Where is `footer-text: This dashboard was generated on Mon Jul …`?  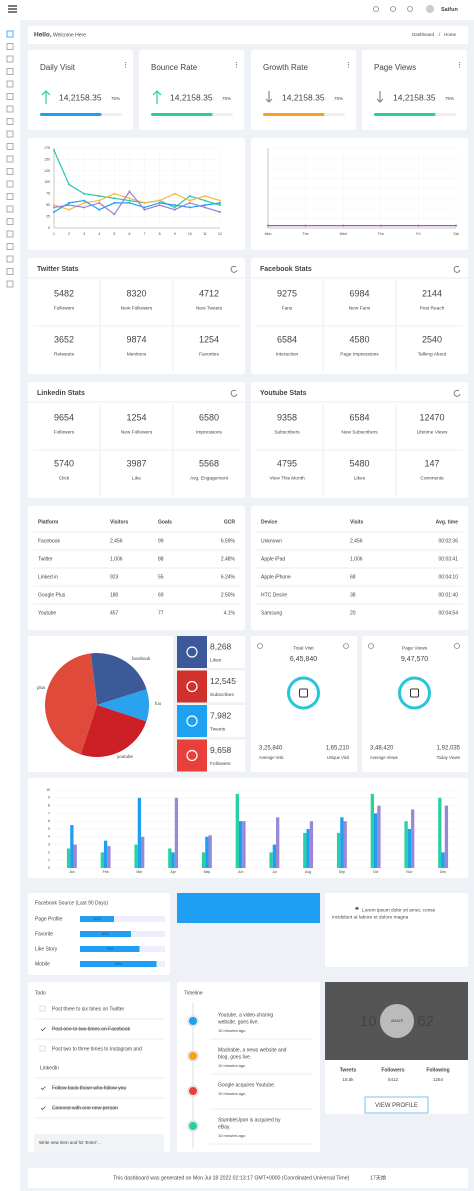 footer-text: This dashboard was generated on Mon Jul … is located at coordinates (231, 1178).